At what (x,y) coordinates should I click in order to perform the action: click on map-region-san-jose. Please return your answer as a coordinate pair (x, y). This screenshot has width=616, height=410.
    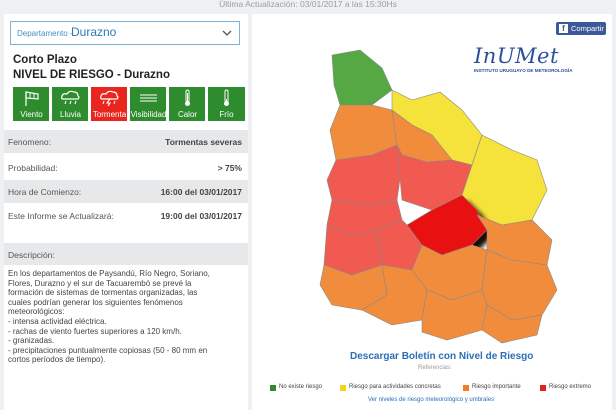
    Looking at the image, I should click on (394, 295).